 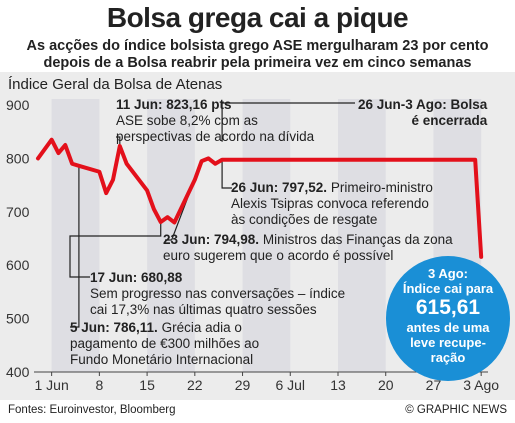 I want to click on x-tick-label: 29, so click(x=243, y=385).